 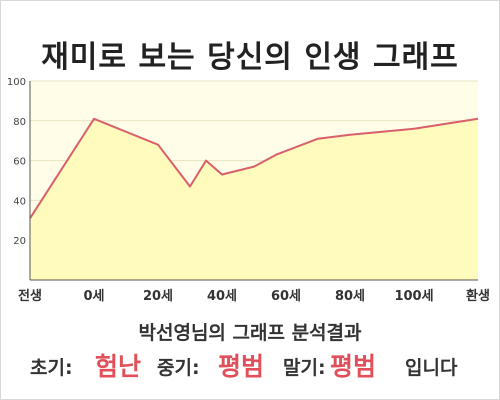 What do you see at coordinates (353, 366) in the screenshot?
I see `late-value: 평범` at bounding box center [353, 366].